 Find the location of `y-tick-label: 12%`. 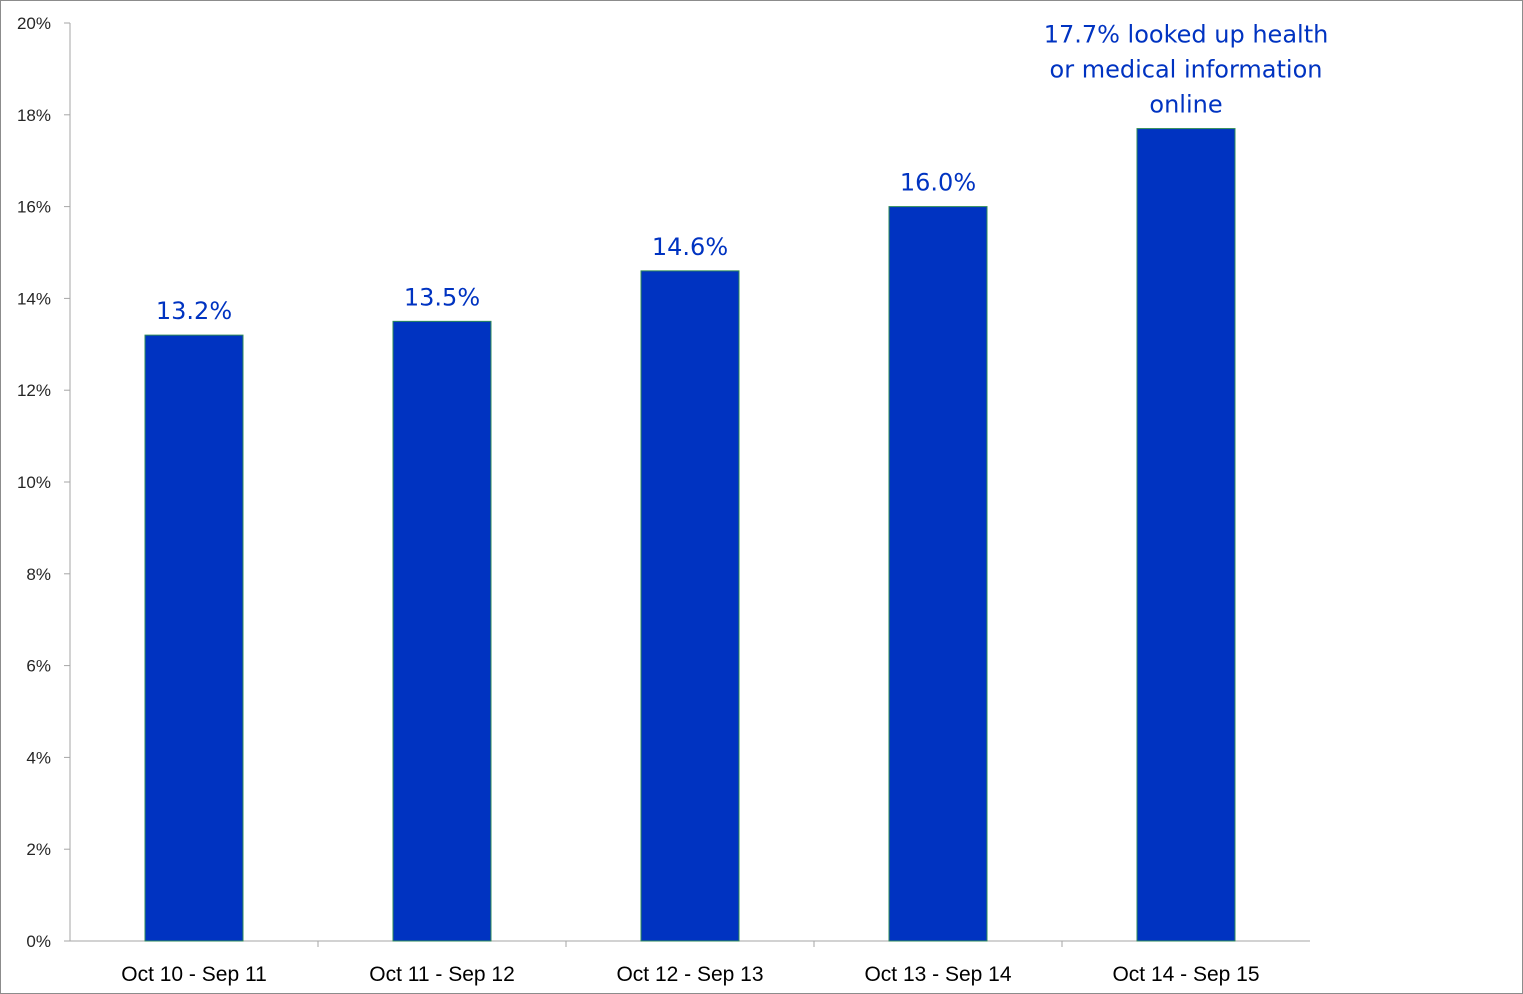

y-tick-label: 12% is located at coordinates (34, 390).